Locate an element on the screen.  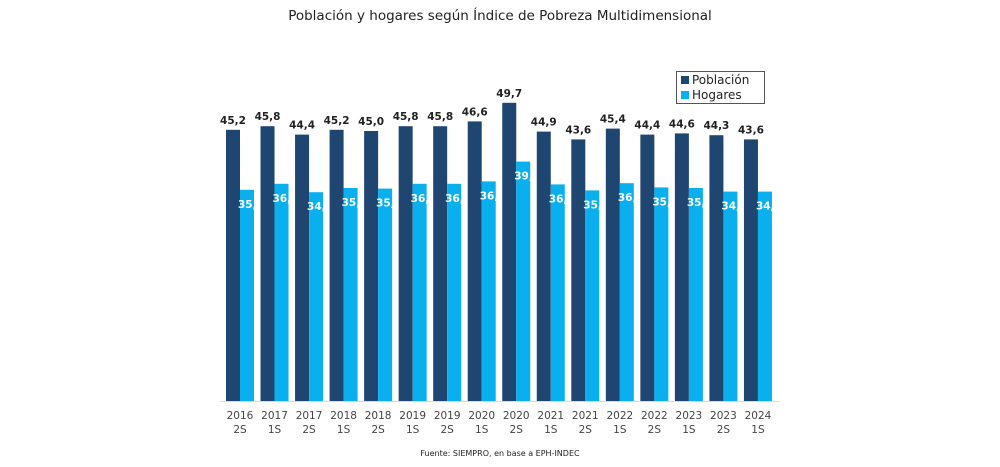
data-label-poblacion: 45,0 is located at coordinates (371, 122).